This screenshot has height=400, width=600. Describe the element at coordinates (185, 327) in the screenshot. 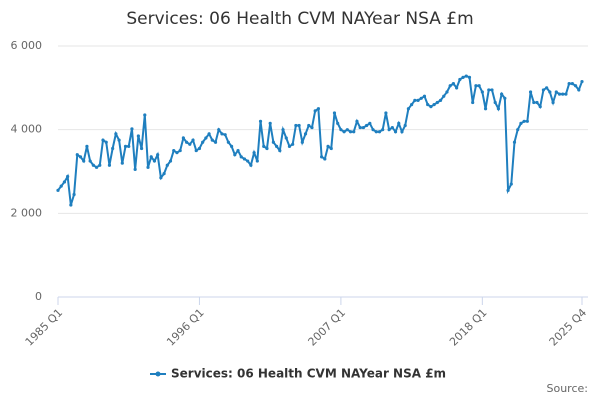

I see `x-tick-label: 1996 Q1` at that location.